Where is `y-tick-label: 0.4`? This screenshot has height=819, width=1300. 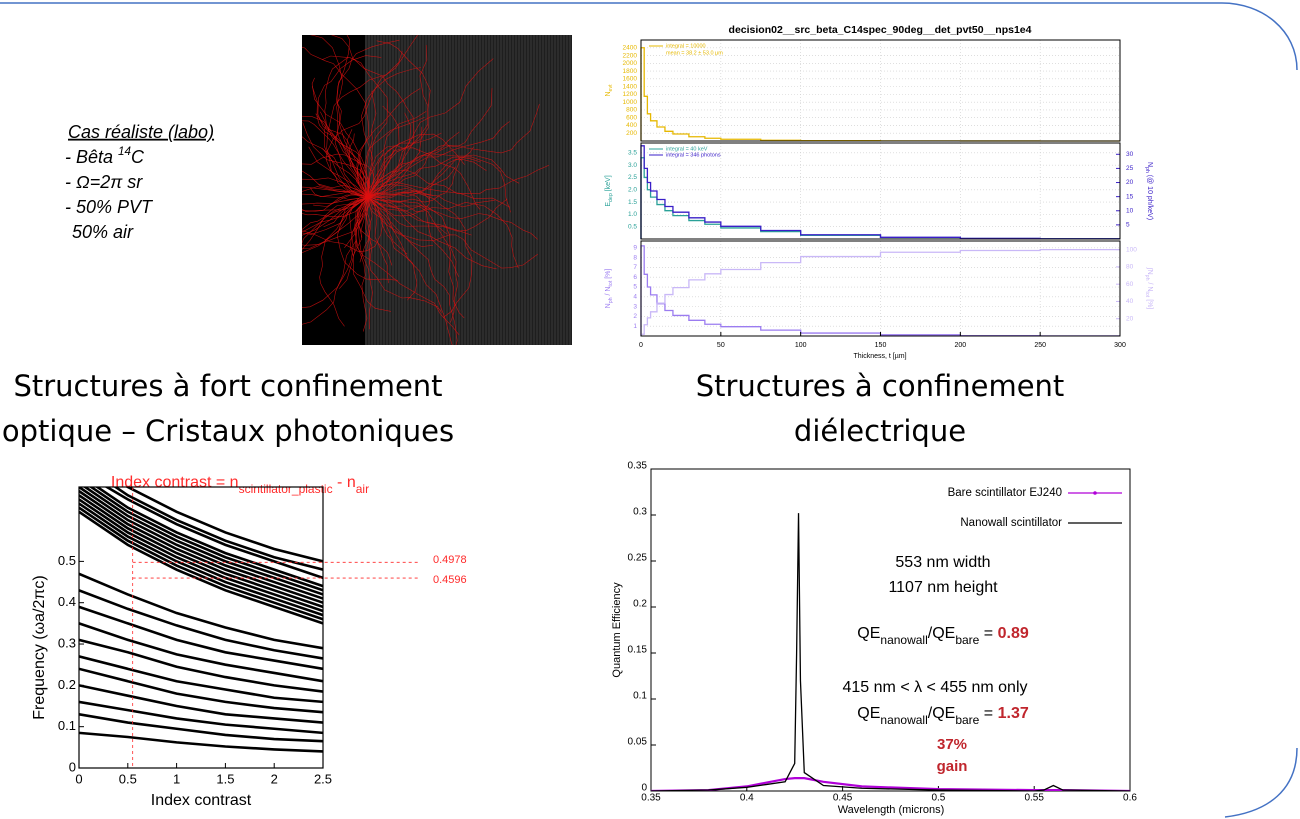 y-tick-label: 0.4 is located at coordinates (67, 601).